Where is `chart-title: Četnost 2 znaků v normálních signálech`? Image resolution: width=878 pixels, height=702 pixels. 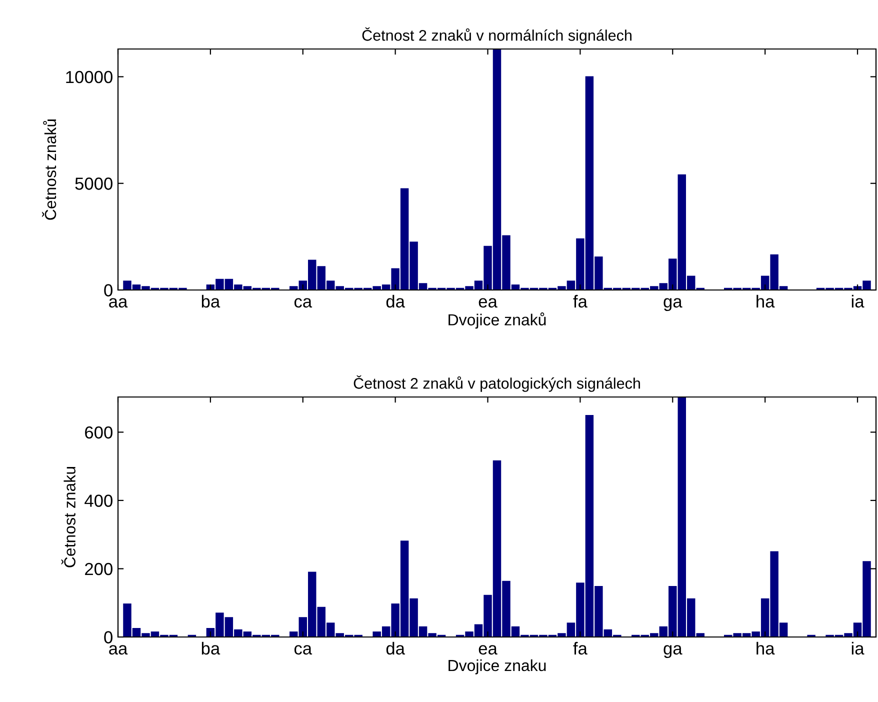
chart-title: Četnost 2 znaků v normálních signálech is located at coordinates (497, 35).